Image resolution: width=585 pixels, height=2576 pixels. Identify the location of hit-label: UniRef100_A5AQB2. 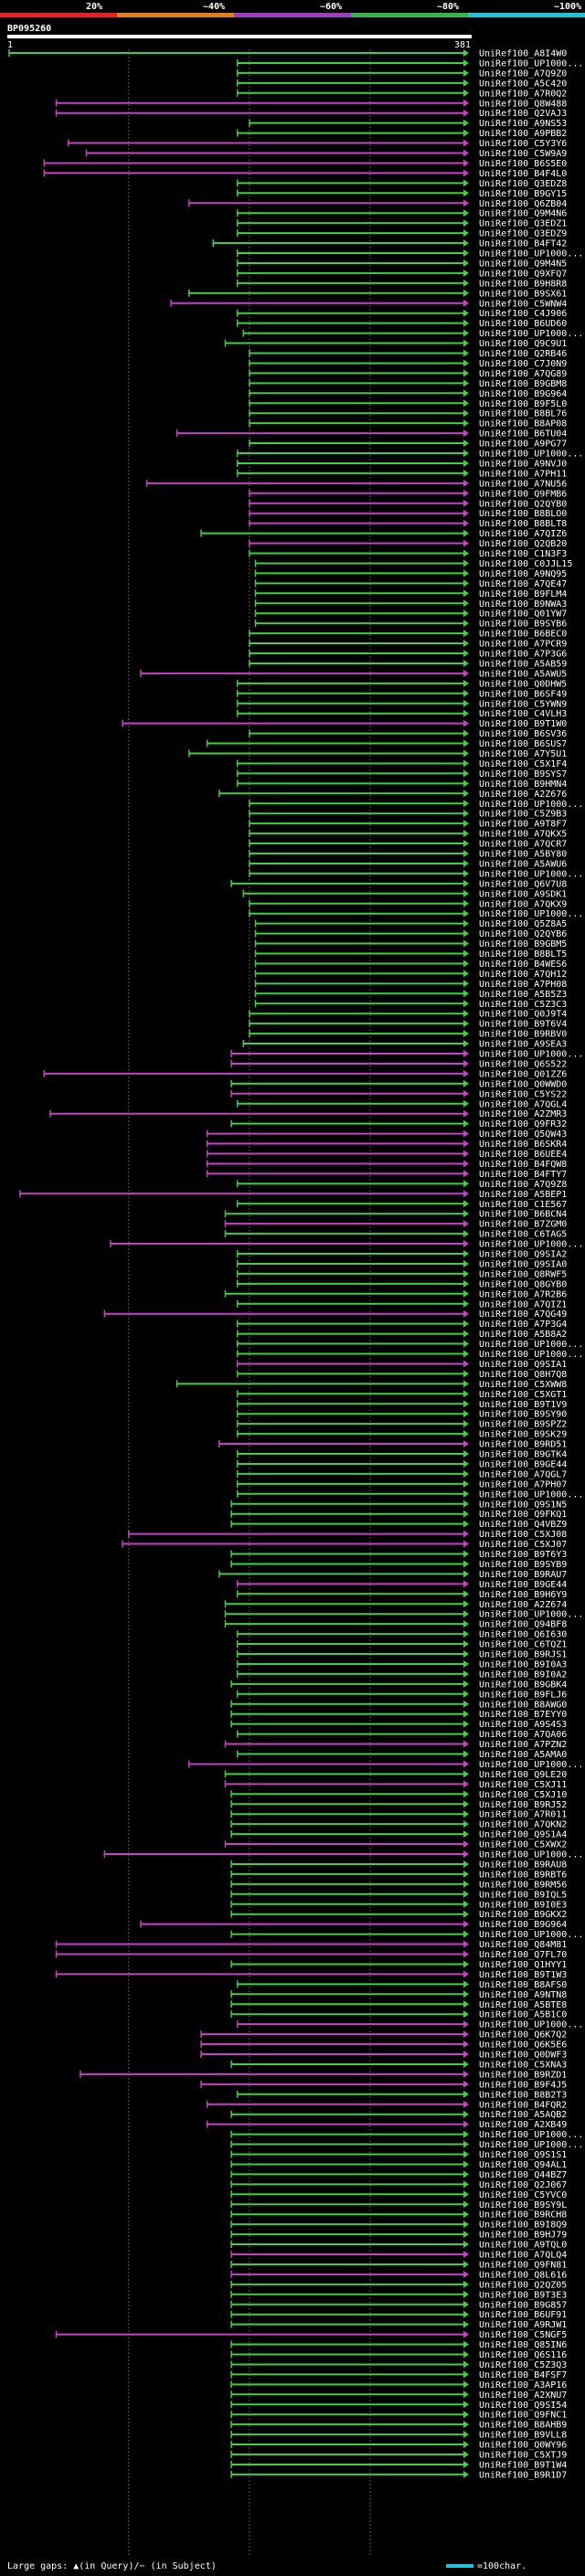
(523, 2115).